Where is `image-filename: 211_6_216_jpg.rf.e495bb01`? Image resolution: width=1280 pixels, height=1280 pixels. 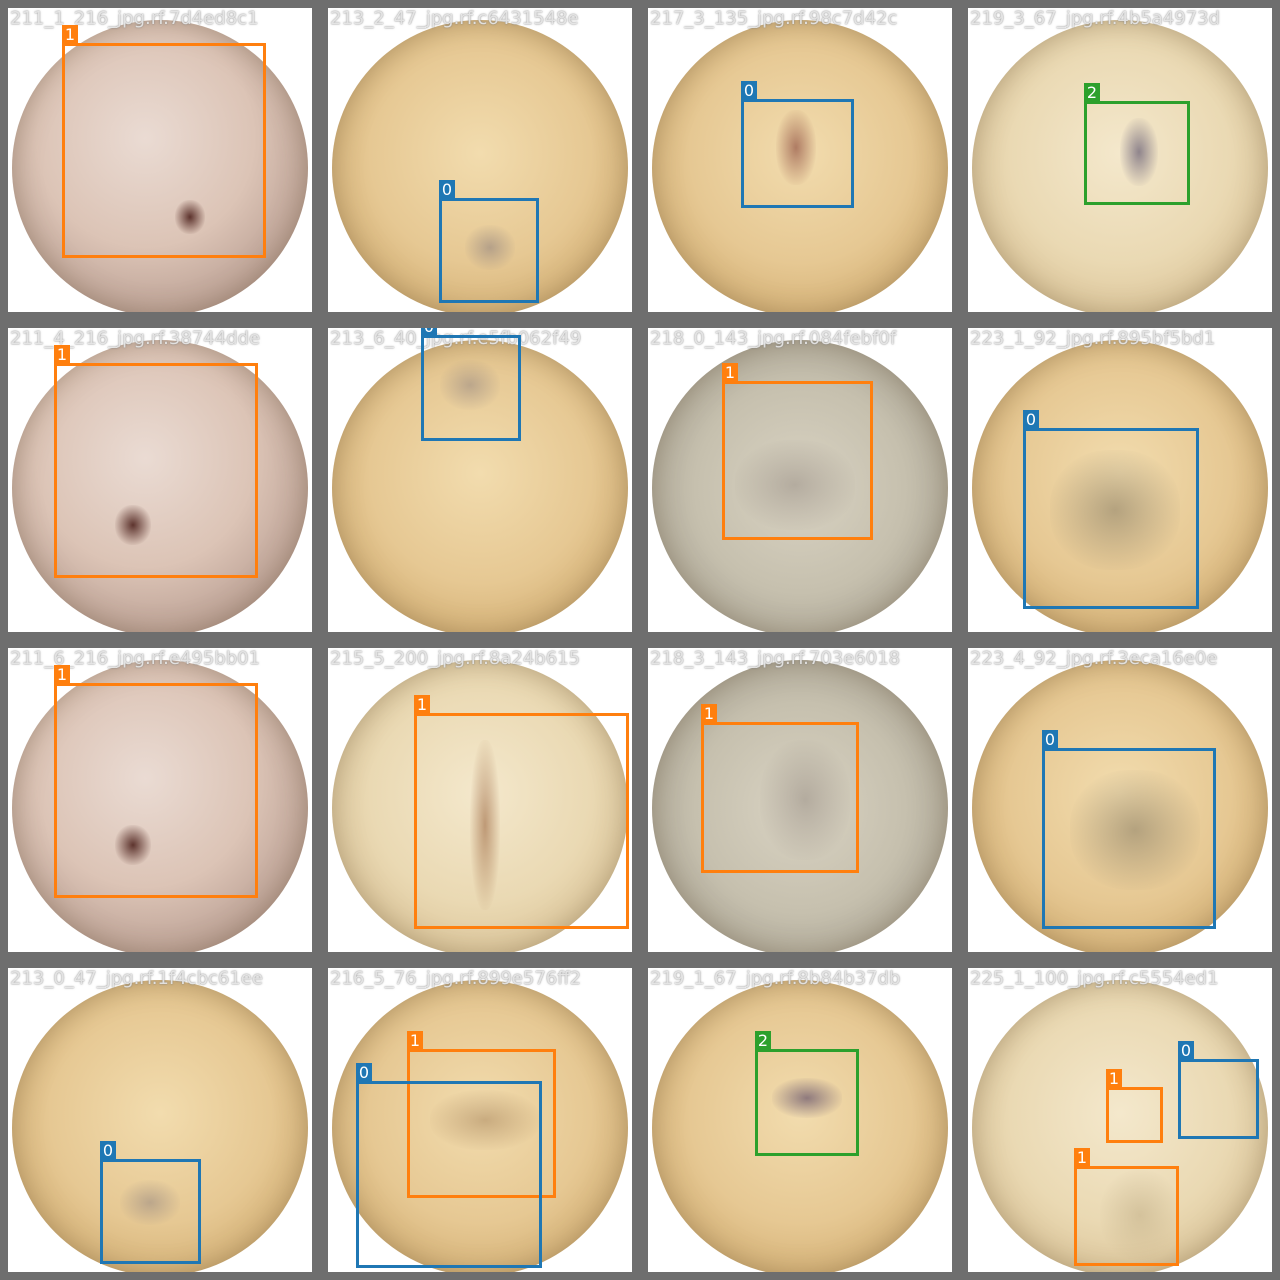
image-filename: 211_6_216_jpg.rf.e495bb01 is located at coordinates (135, 658).